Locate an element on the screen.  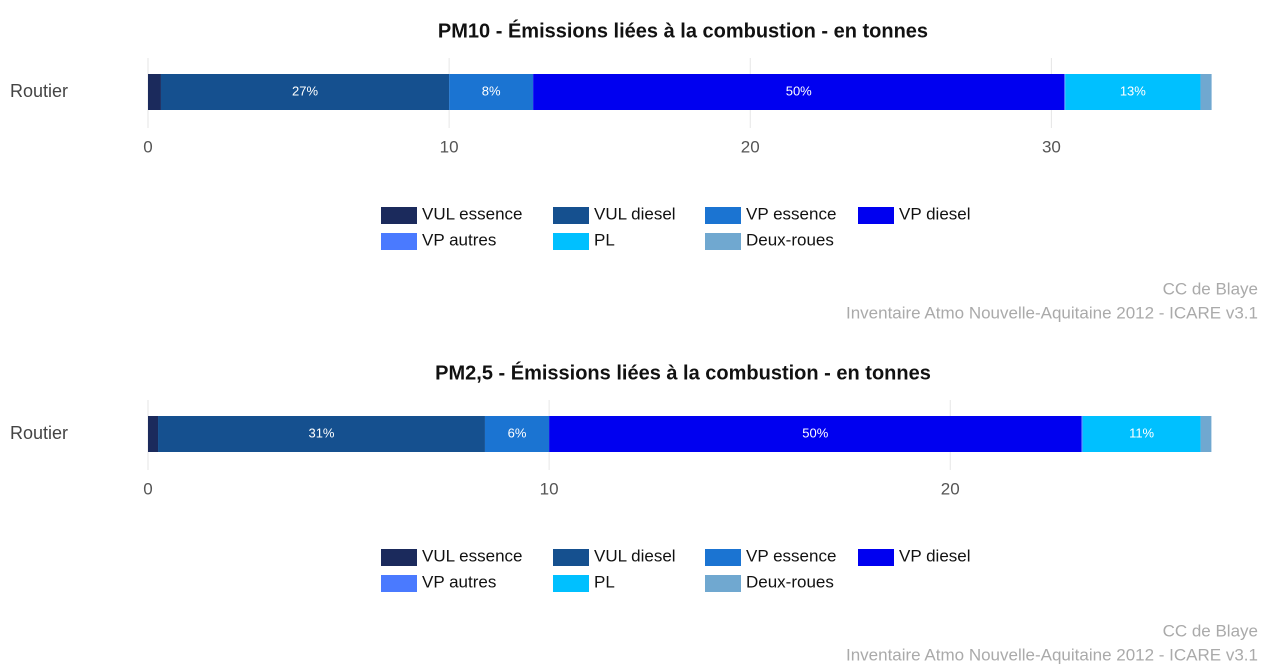
value-label: 6% is located at coordinates (517, 432).